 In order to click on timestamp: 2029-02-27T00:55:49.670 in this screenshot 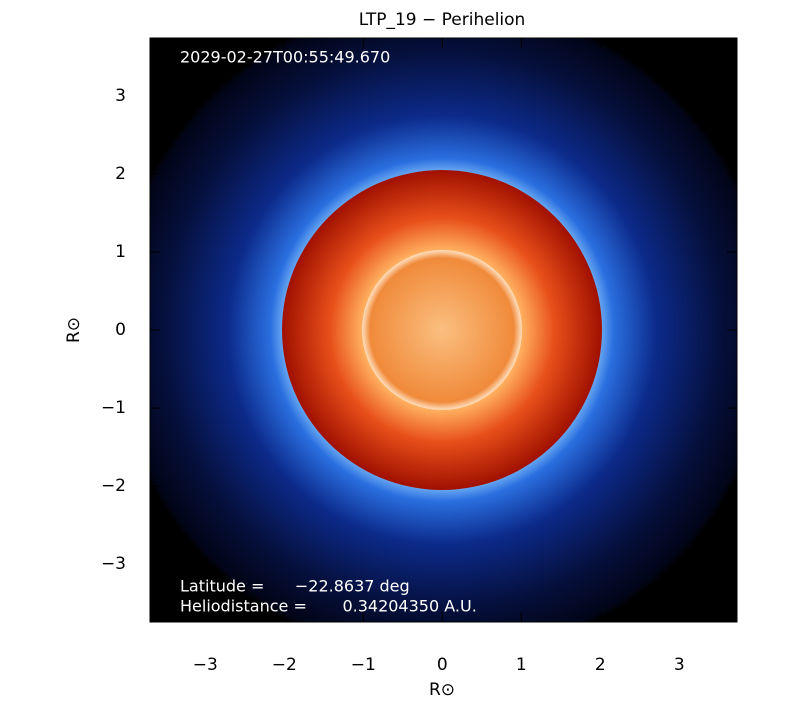, I will do `click(285, 57)`.